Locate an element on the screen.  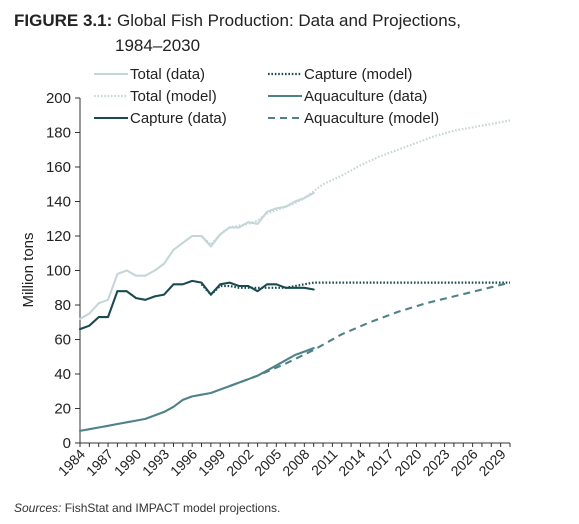
x-tick-label: 2005 is located at coordinates (267, 462).